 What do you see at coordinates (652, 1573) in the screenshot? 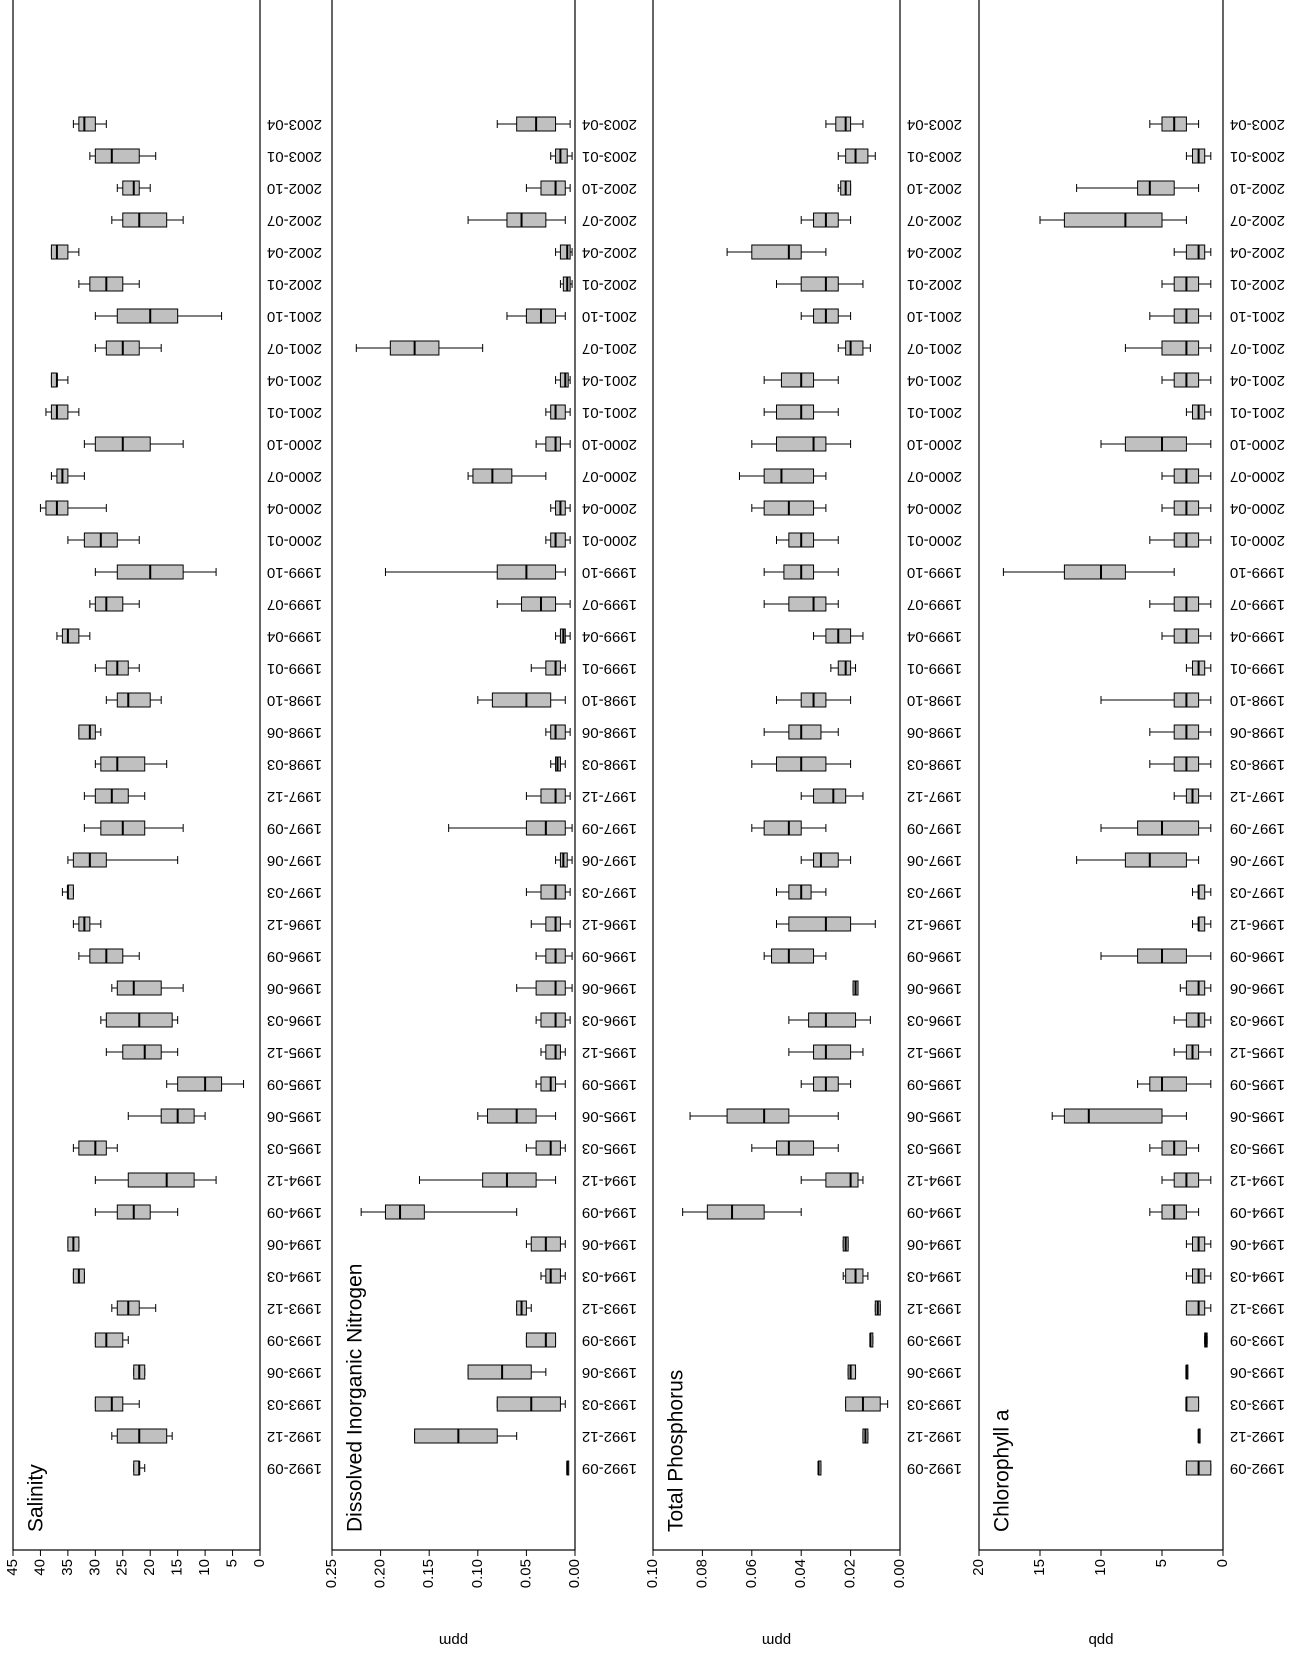
I see `y-tick-label: 0.10` at bounding box center [652, 1573].